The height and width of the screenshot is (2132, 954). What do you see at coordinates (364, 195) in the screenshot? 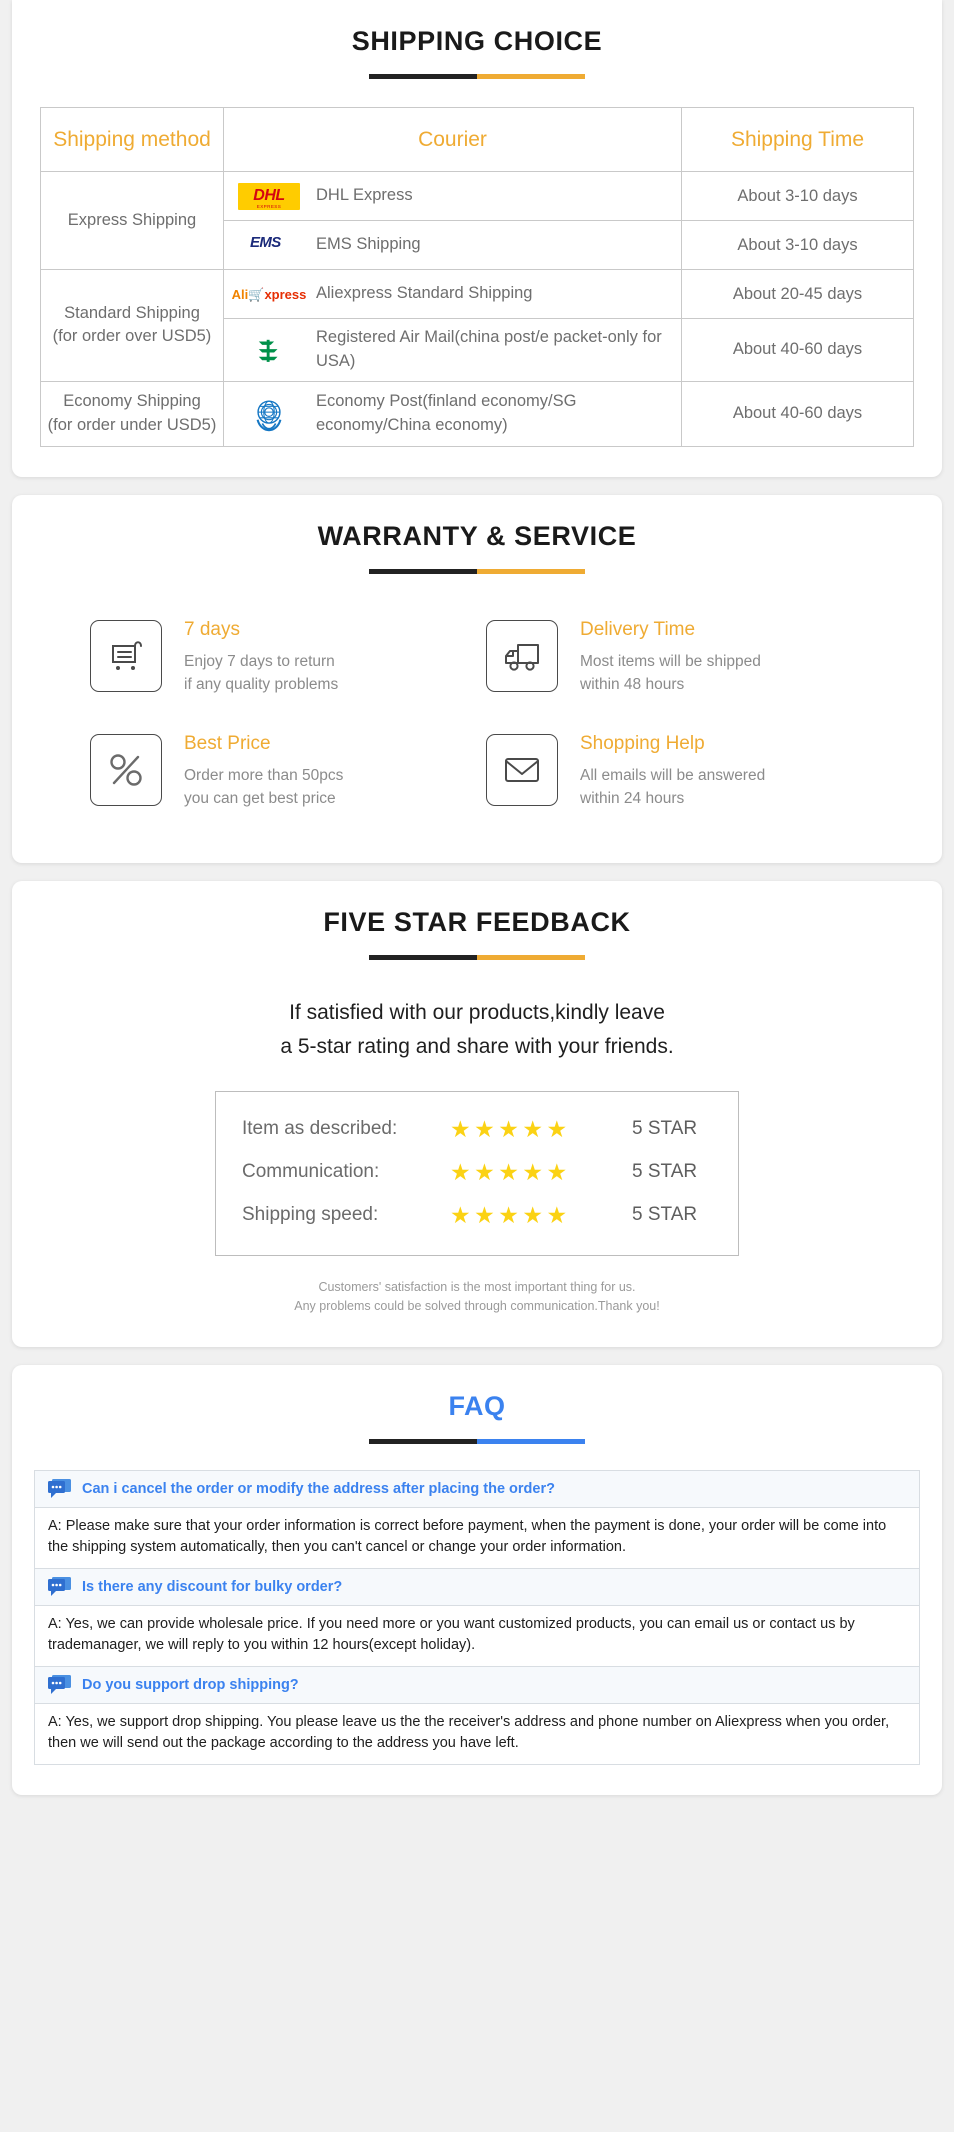
I see `courier-name: DHL Express` at bounding box center [364, 195].